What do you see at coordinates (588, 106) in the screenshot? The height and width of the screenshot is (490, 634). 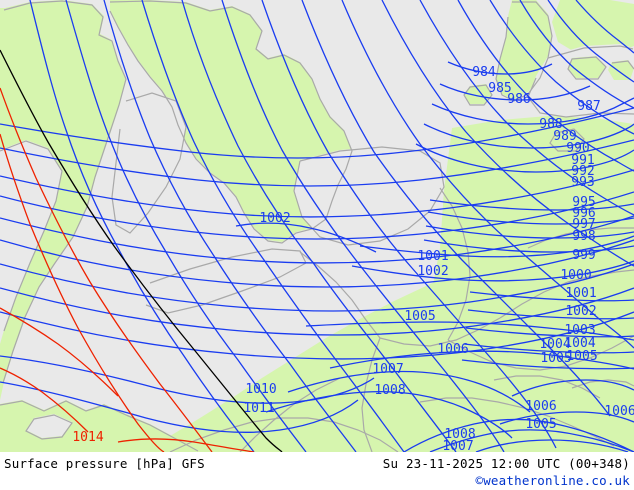 I see `isobar-label: 987` at bounding box center [588, 106].